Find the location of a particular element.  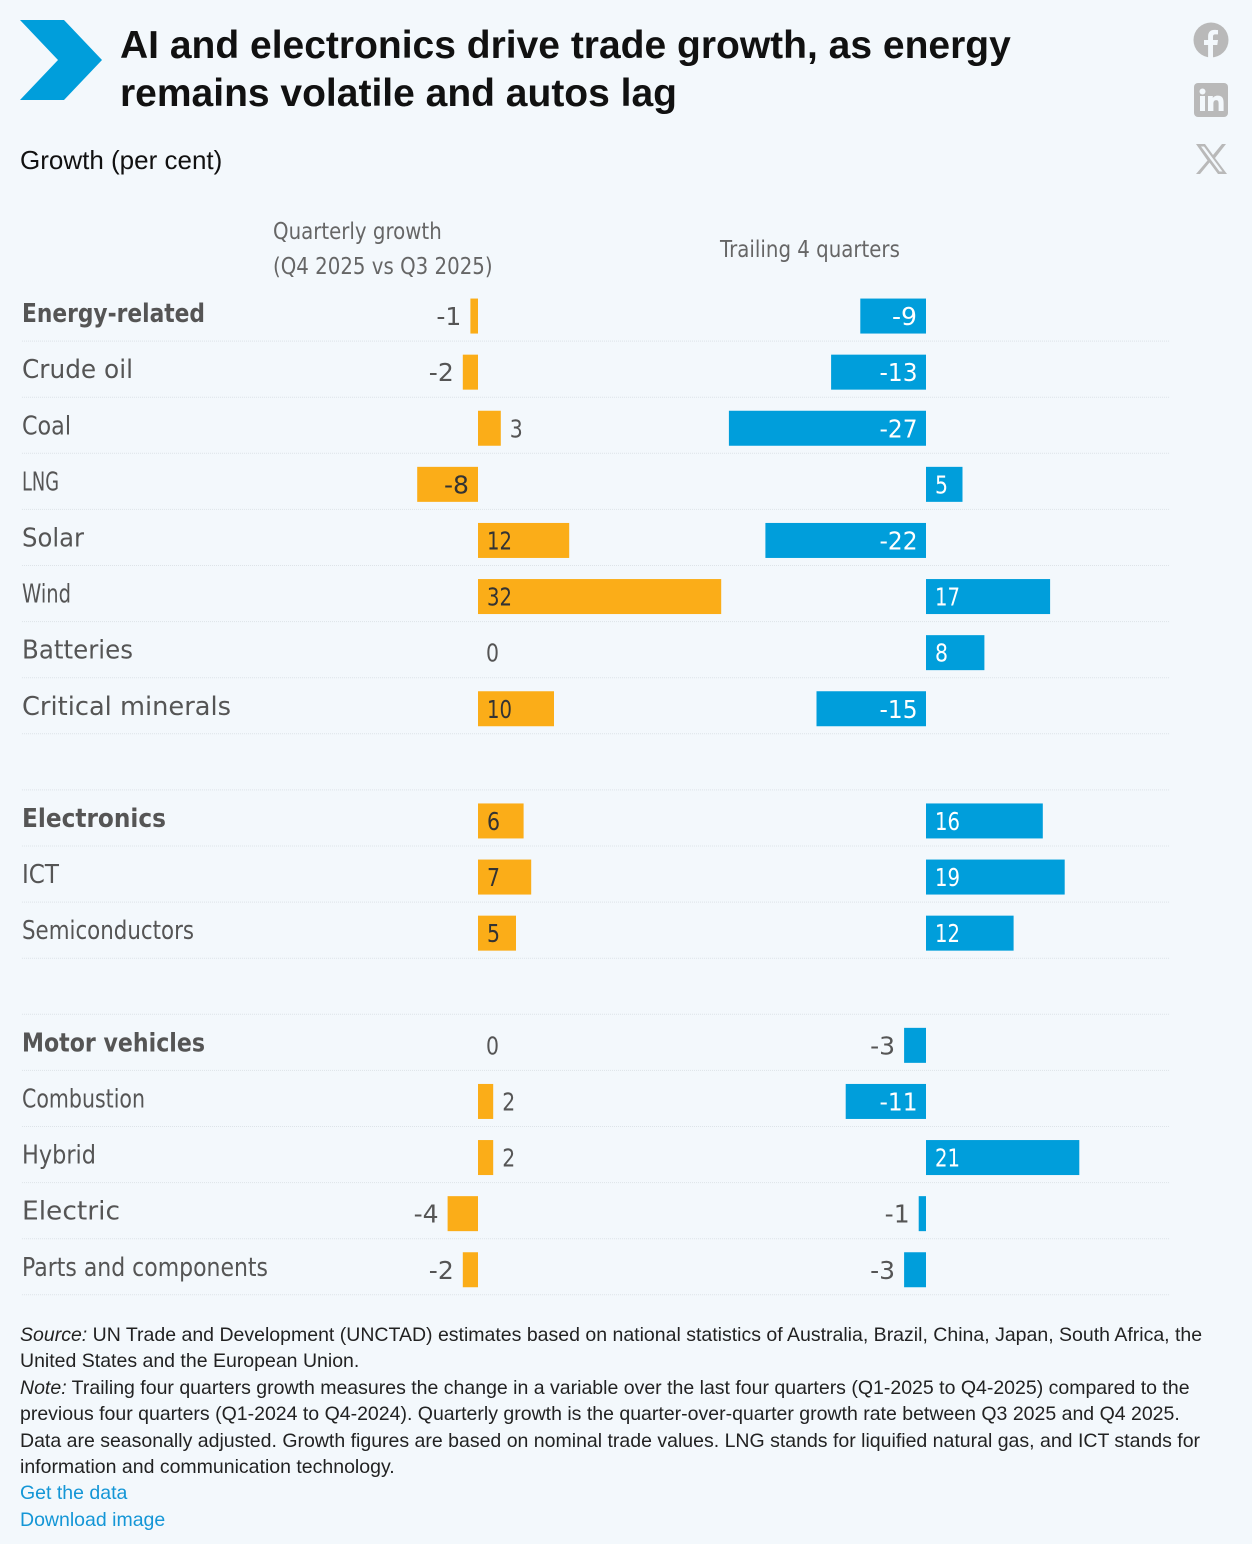

trailing-value-solar: -22 is located at coordinates (899, 540).